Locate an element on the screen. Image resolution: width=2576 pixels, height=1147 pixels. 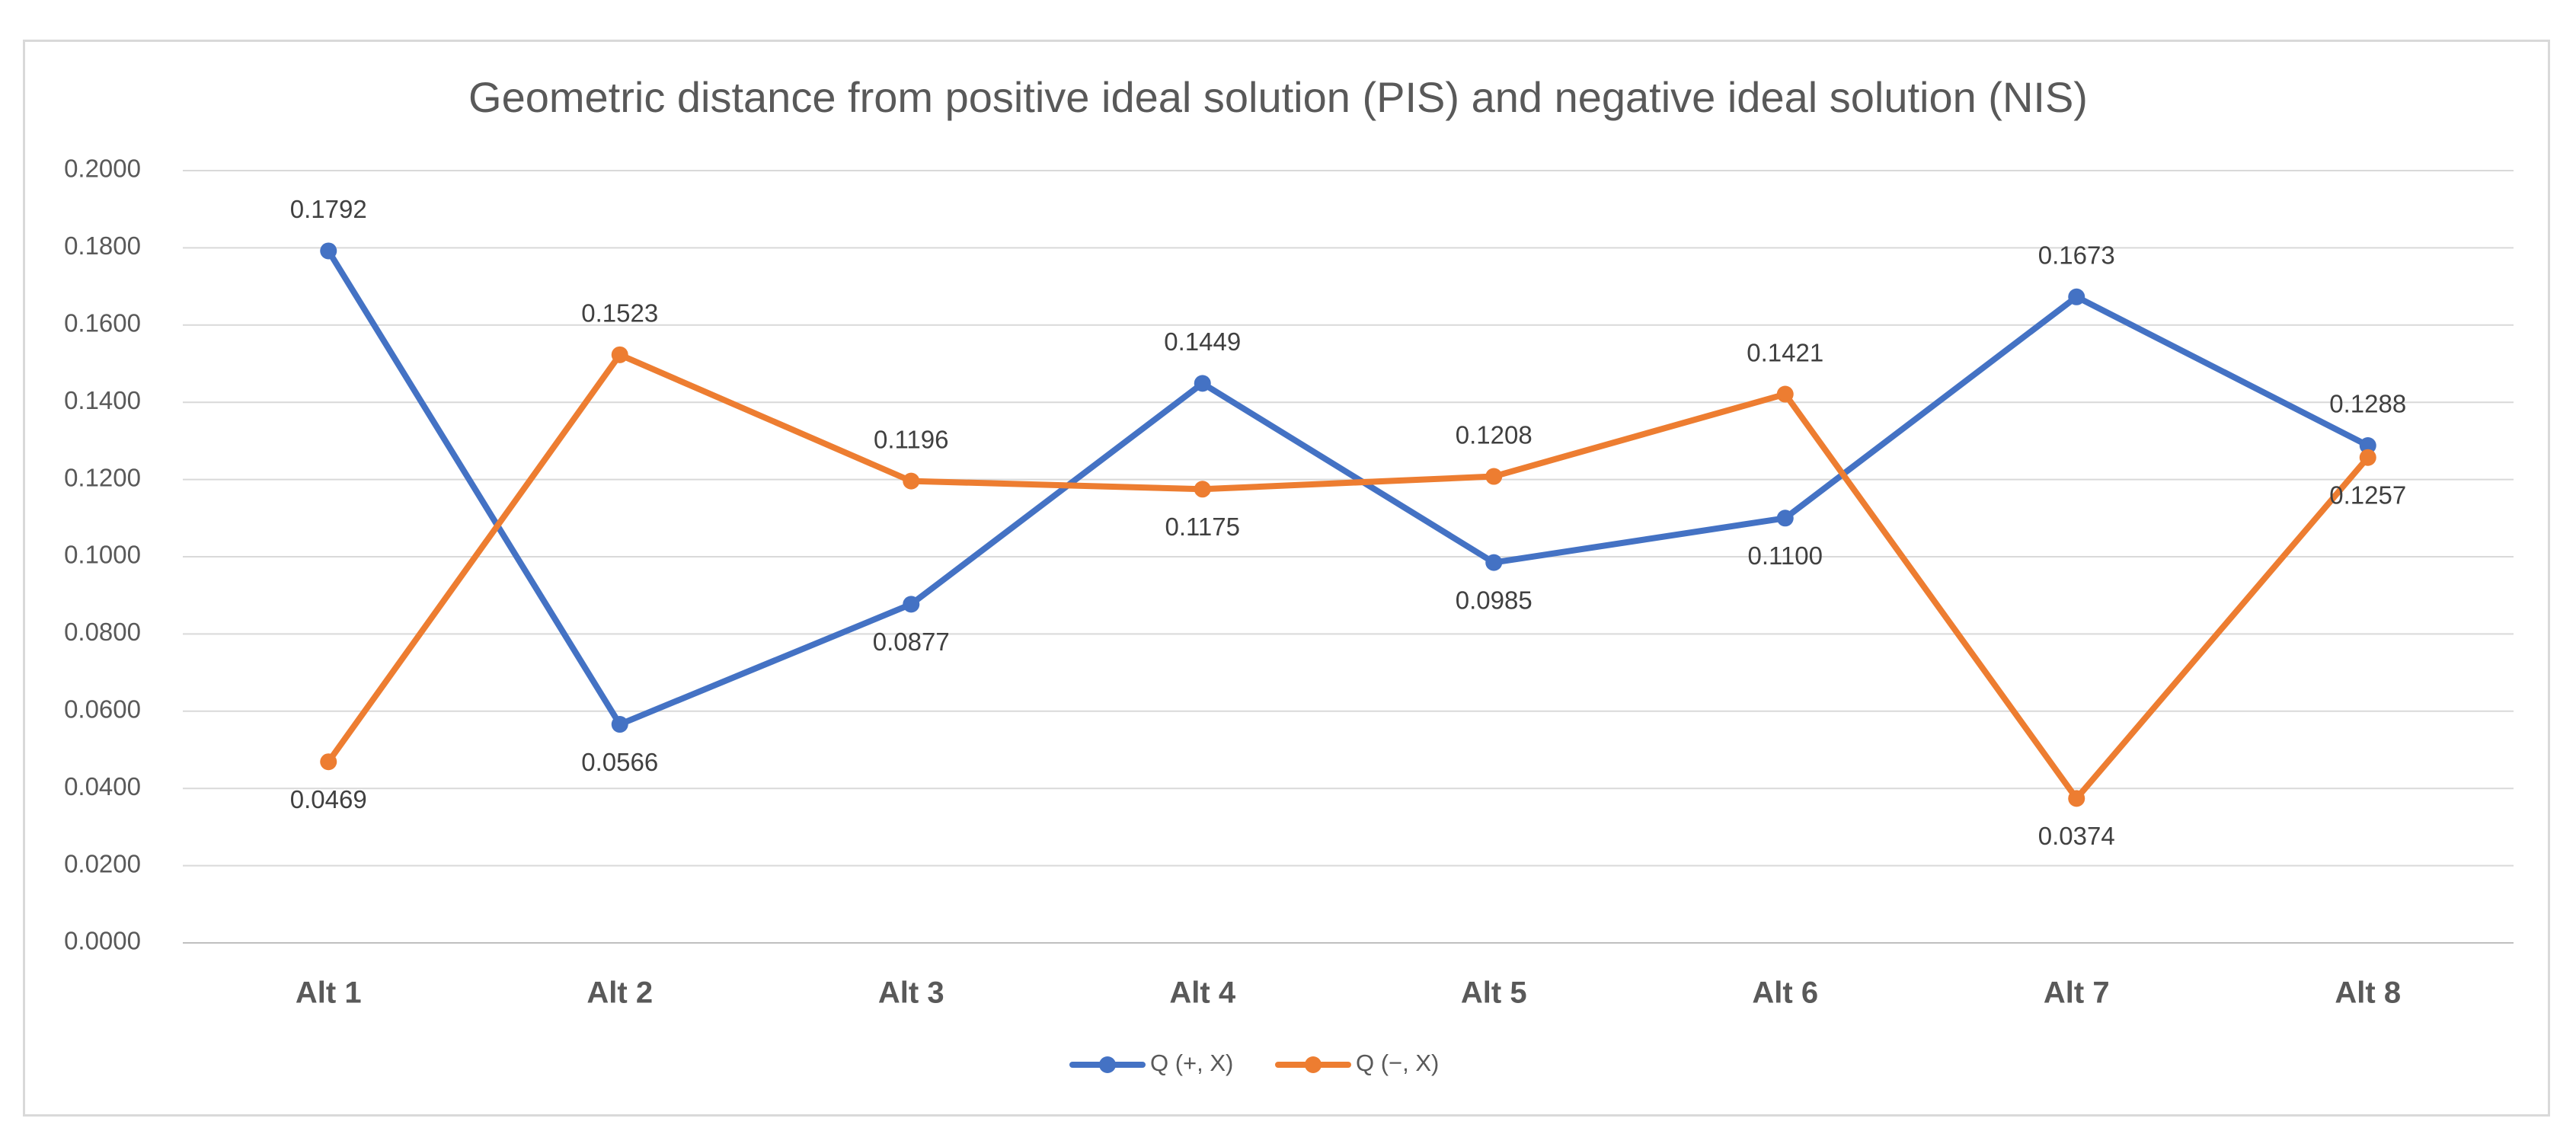
y-tick-label: 0.1800 is located at coordinates (102, 246).